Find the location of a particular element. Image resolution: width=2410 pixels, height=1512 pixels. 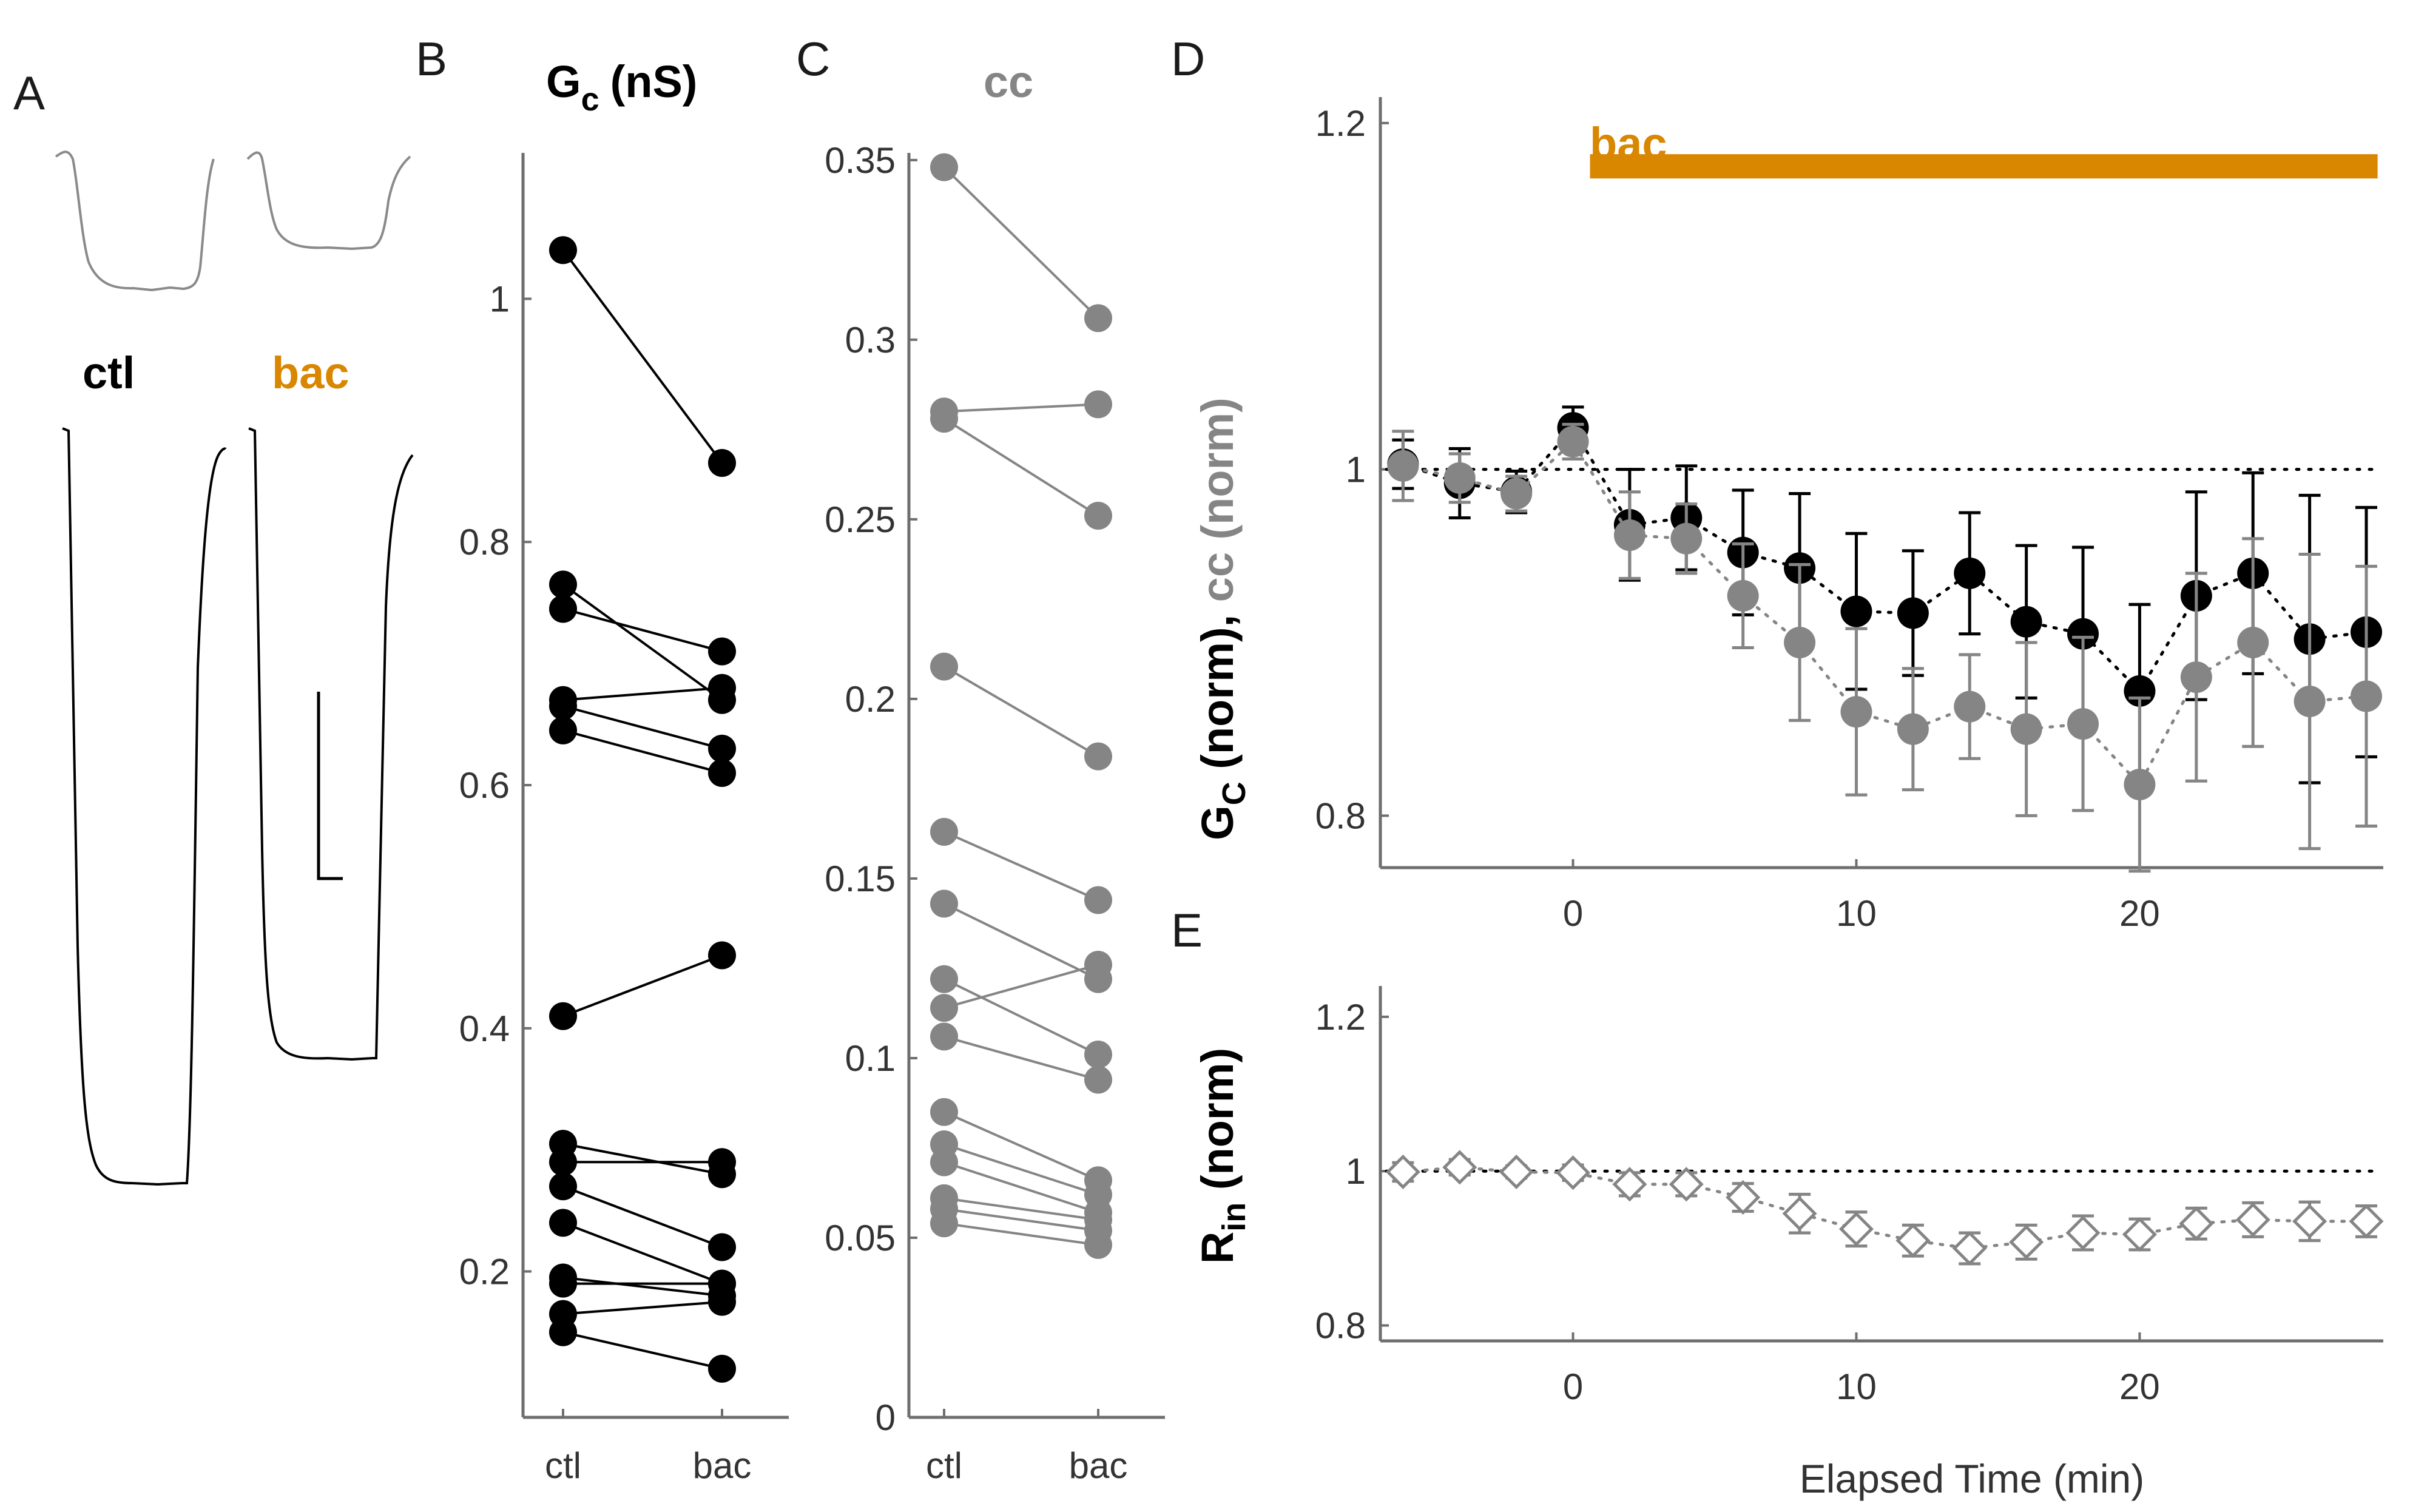

panel-letter-e: E is located at coordinates (1187, 930).